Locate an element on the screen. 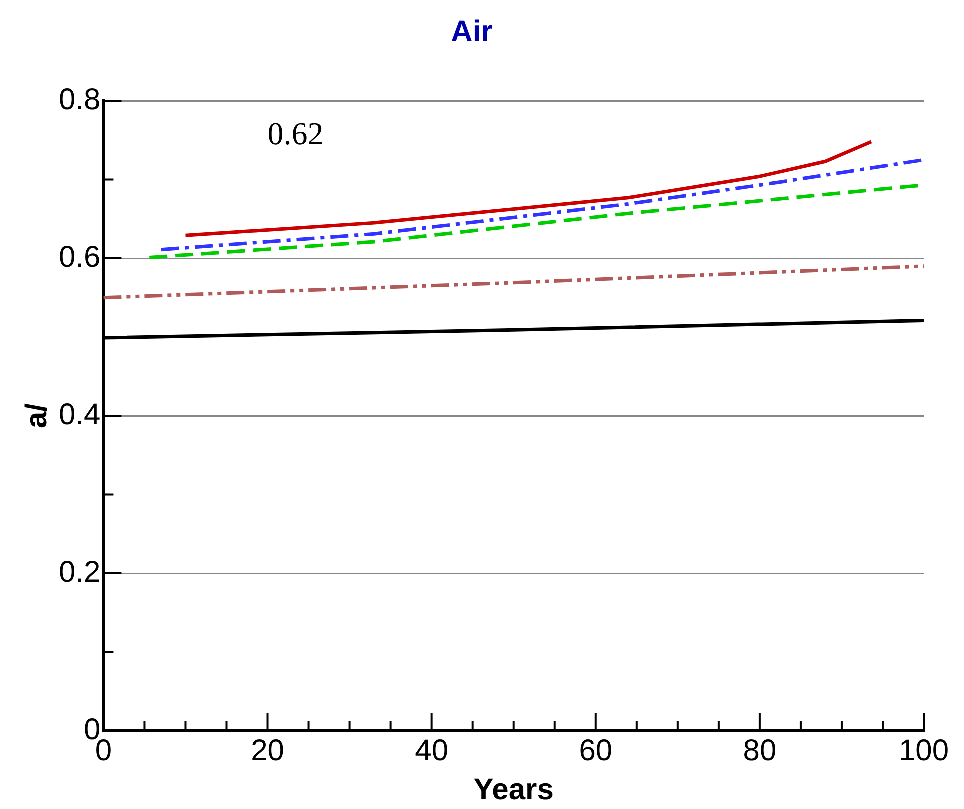 Image resolution: width=964 pixels, height=809 pixels. x-tick-label: 40 is located at coordinates (432, 751).